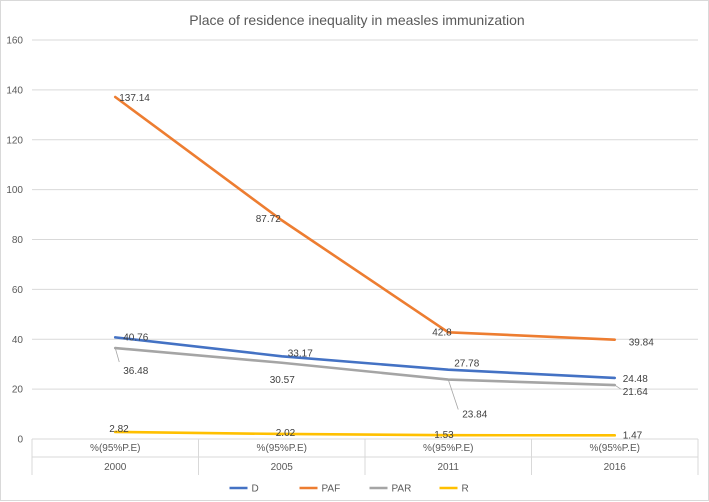 The height and width of the screenshot is (502, 709). What do you see at coordinates (331, 489) in the screenshot?
I see `legend-label-paf: PAF` at bounding box center [331, 489].